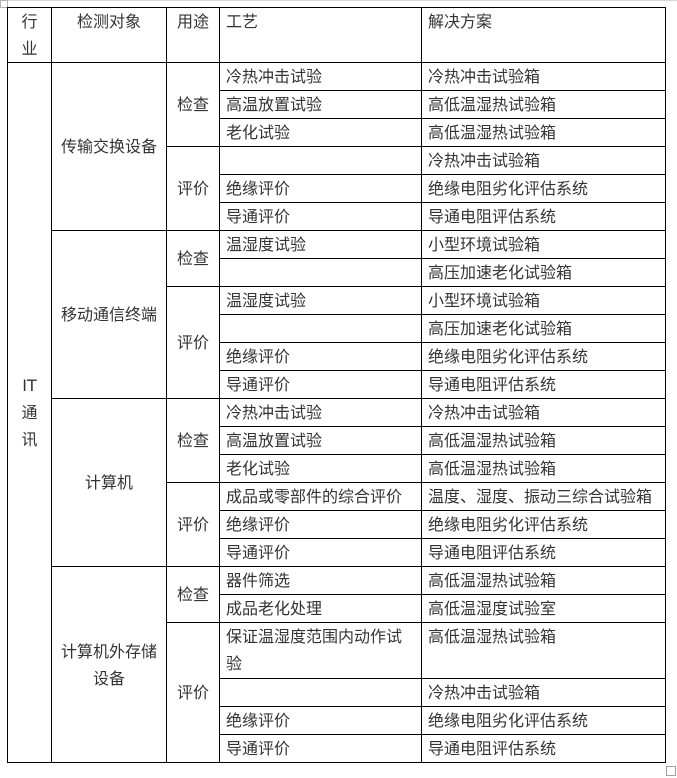 Image resolution: width=677 pixels, height=778 pixels. I want to click on solution-cell: 高低温湿度试验室, so click(543, 608).